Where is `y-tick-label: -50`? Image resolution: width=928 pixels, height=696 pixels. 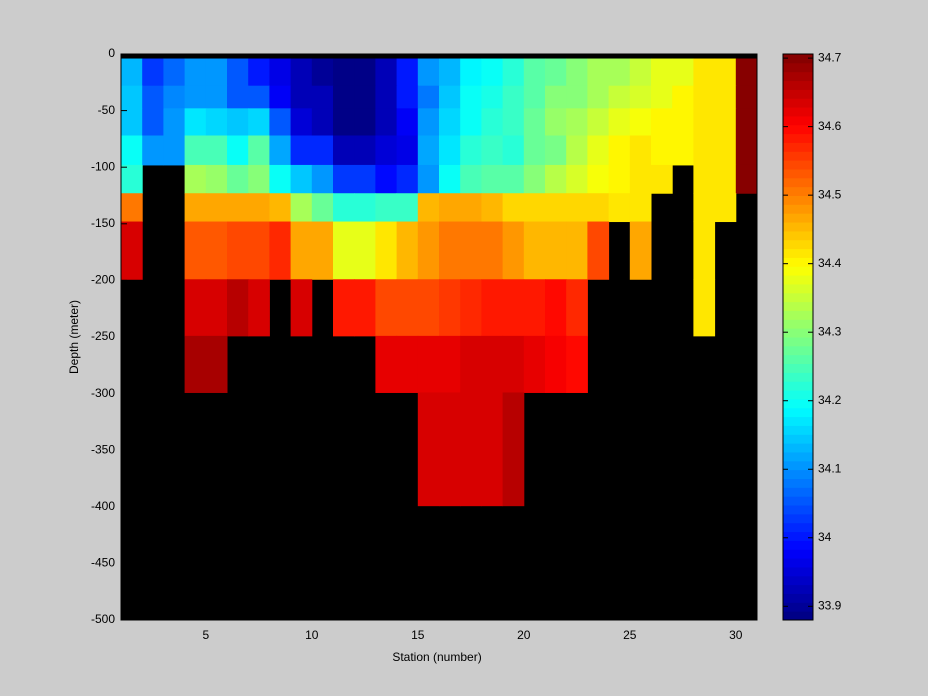 y-tick-label: -50 is located at coordinates (107, 110).